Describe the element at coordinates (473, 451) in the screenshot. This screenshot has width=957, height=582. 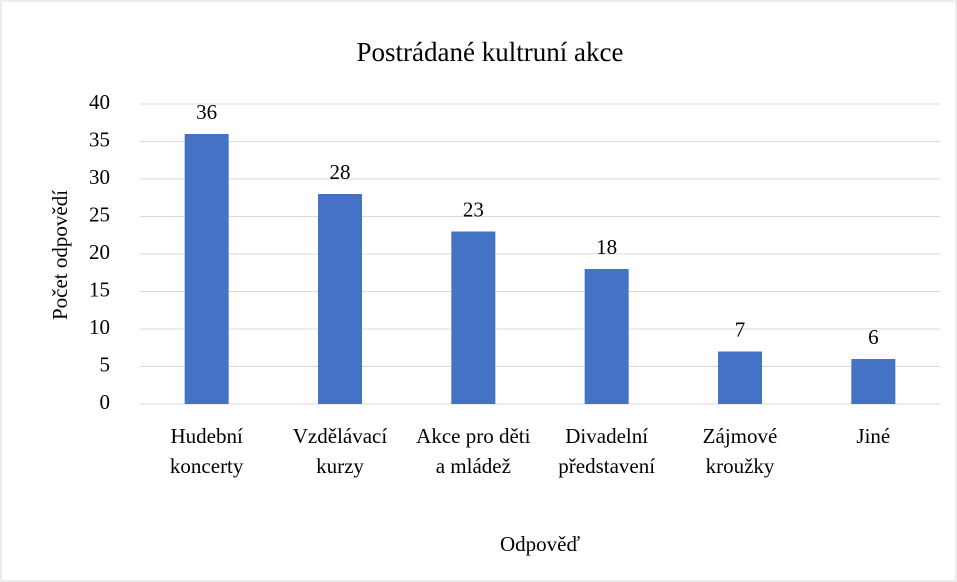
I see `x-tick-label: Akce pro děti a mládež` at that location.